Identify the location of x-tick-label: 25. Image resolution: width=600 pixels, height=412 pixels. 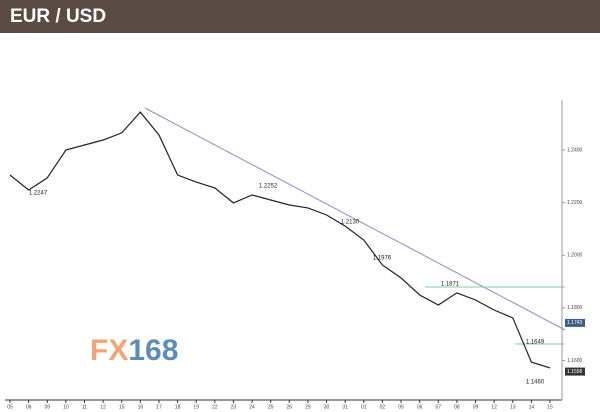
(271, 407).